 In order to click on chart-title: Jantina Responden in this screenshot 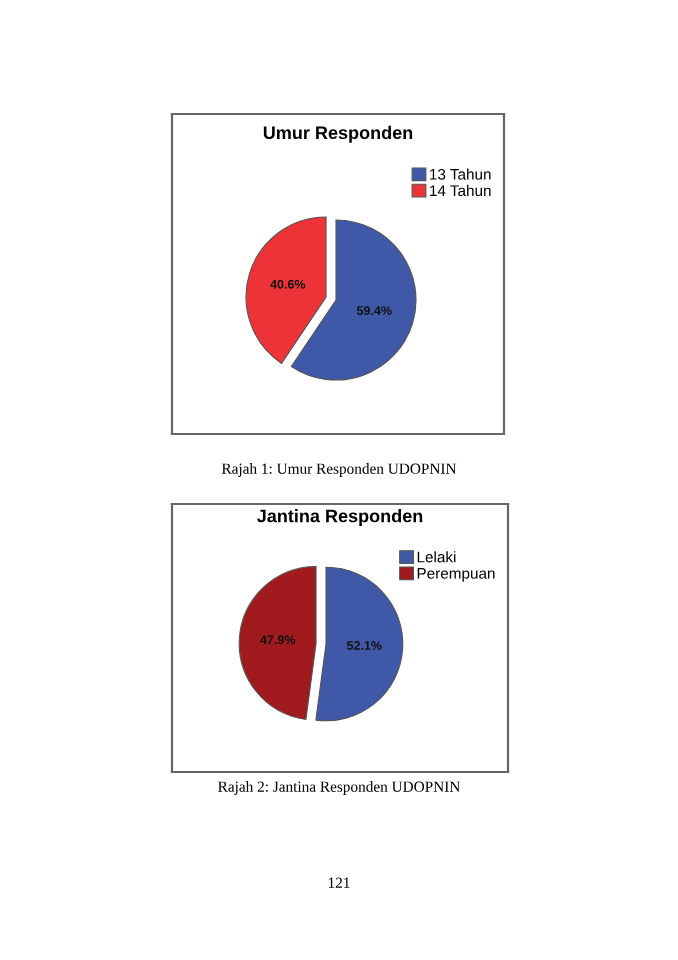, I will do `click(340, 517)`.